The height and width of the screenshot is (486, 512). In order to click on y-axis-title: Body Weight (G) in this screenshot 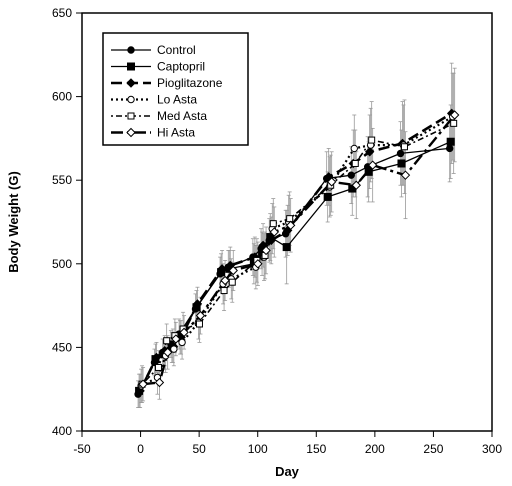, I will do `click(13, 222)`.